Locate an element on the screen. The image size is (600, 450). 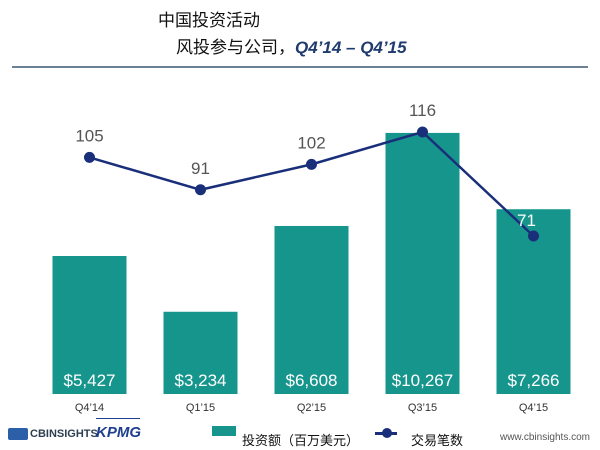
bar-value-label: $6,608 is located at coordinates (312, 380).